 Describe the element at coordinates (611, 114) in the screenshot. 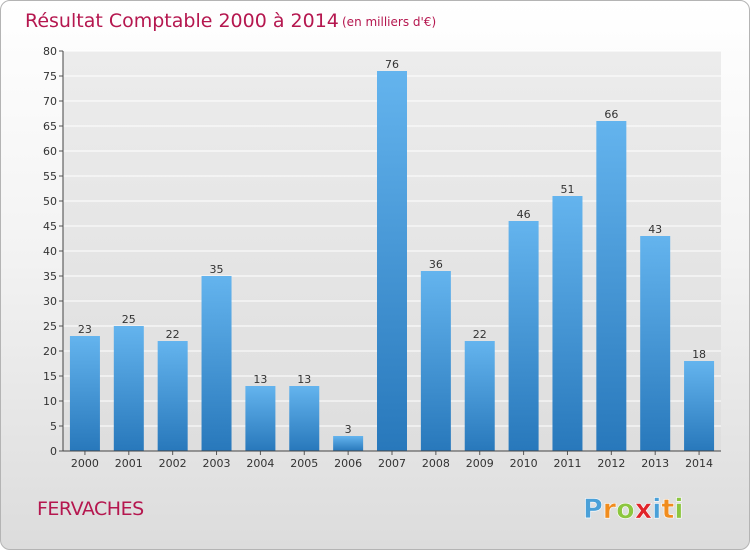

I see `data-label: 66` at that location.